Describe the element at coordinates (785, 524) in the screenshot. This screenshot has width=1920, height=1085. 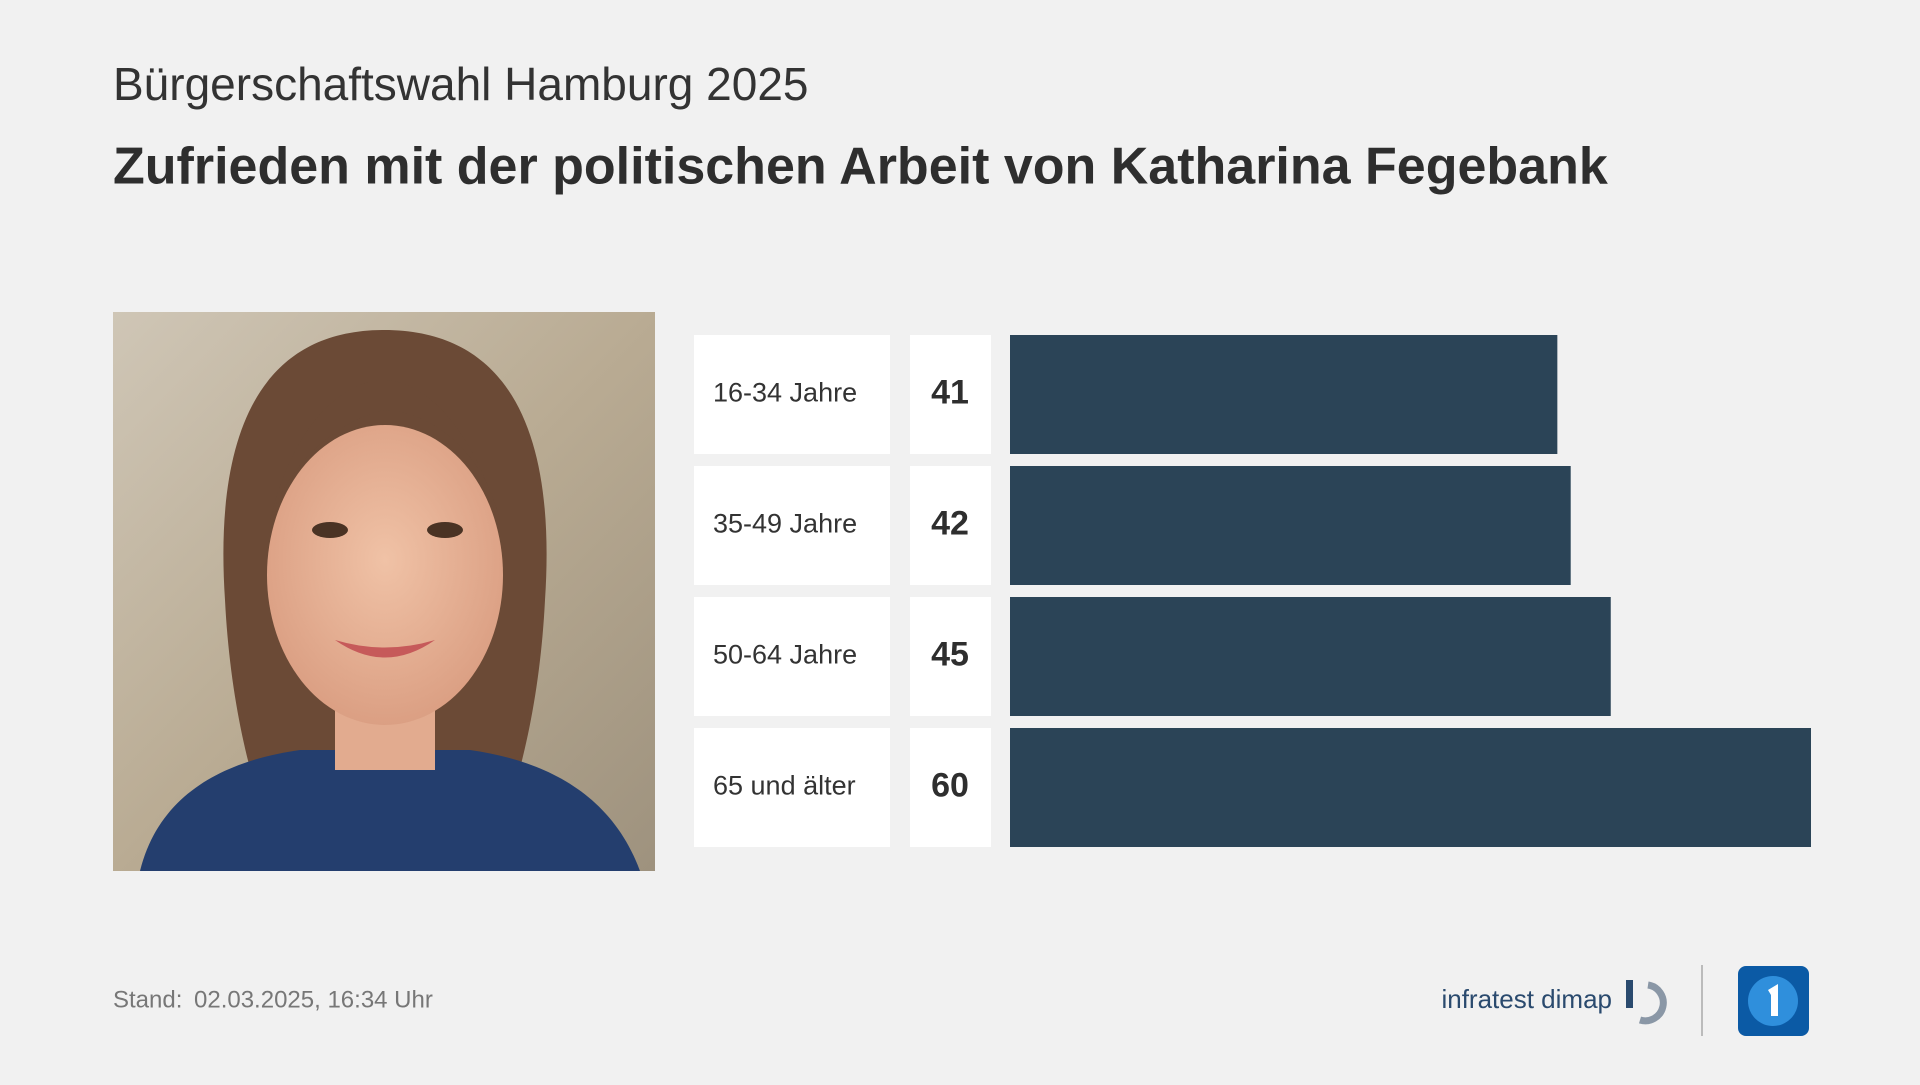
I see `category-label: 35-49 Jahre` at that location.